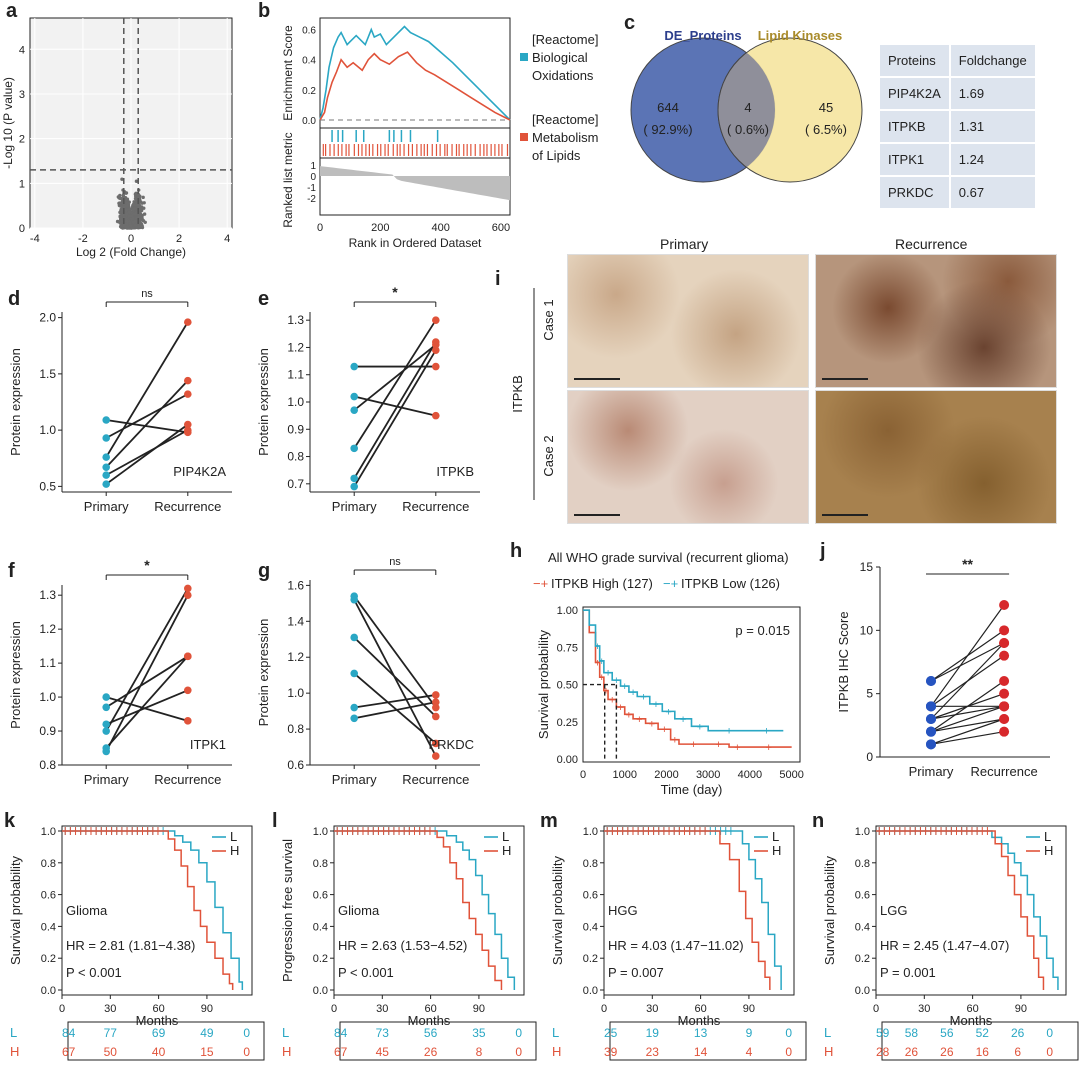  I want to click on x-tick-label: 1000, so click(624, 775).